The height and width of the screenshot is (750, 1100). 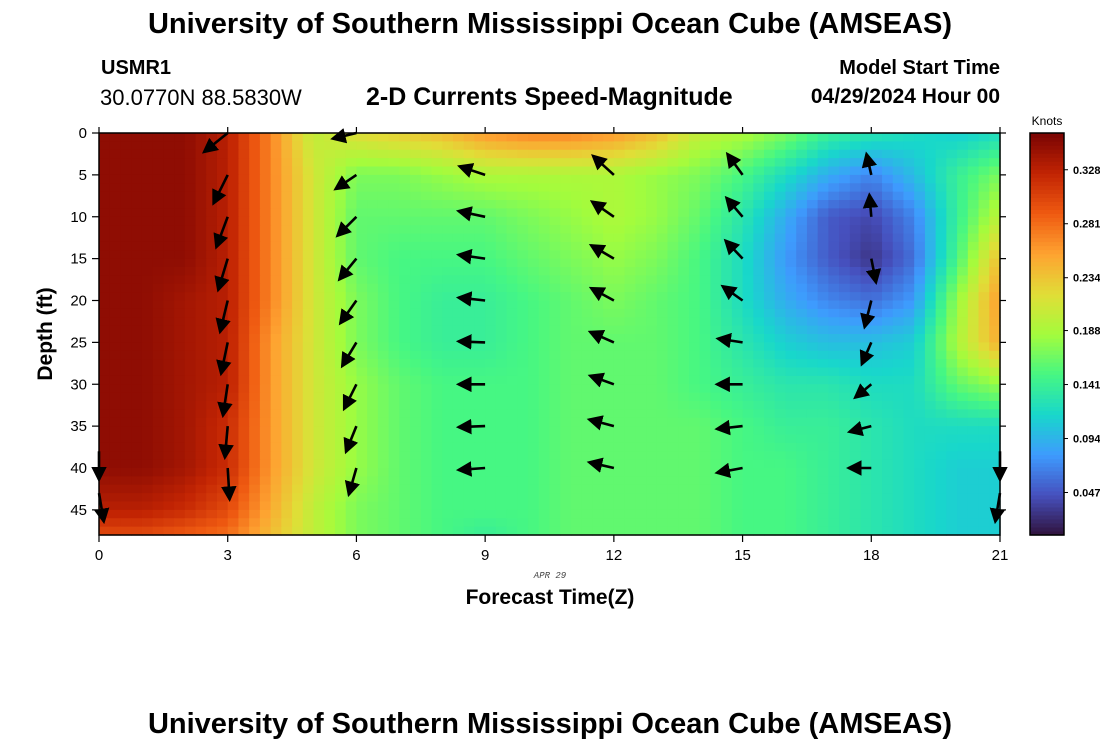 What do you see at coordinates (78, 301) in the screenshot?
I see `y-tick-label: 20` at bounding box center [78, 301].